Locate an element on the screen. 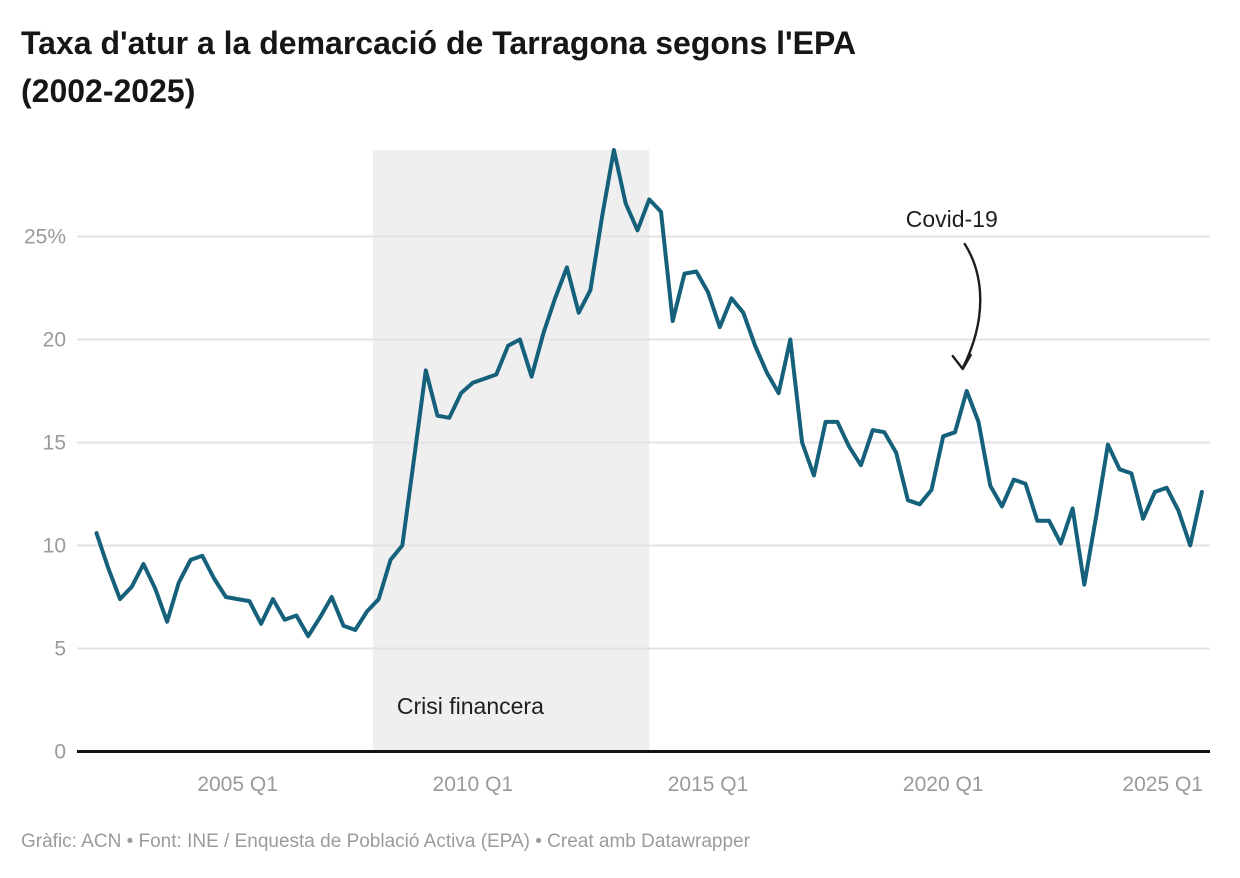  annotation-financial-crisis-label: Crisi financera is located at coordinates (470, 706).